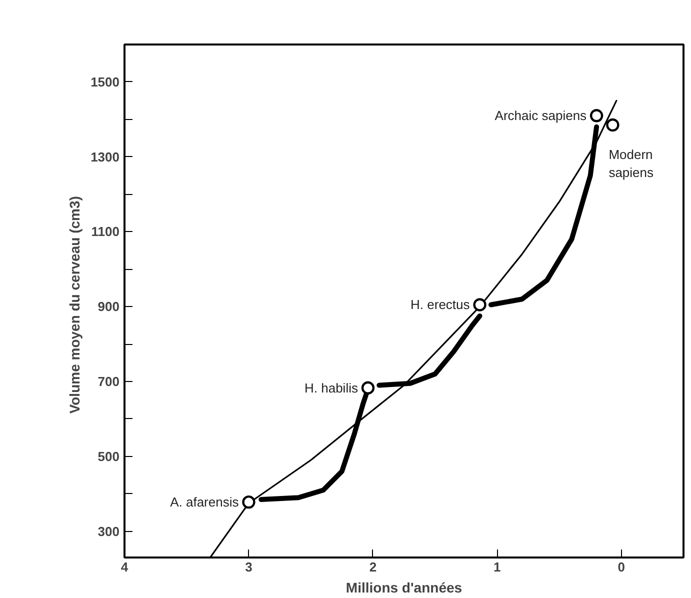 Image resolution: width=691 pixels, height=598 pixels. Describe the element at coordinates (74, 305) in the screenshot. I see `y-axis-title: Volume moyen du cerveau (cm3)` at that location.